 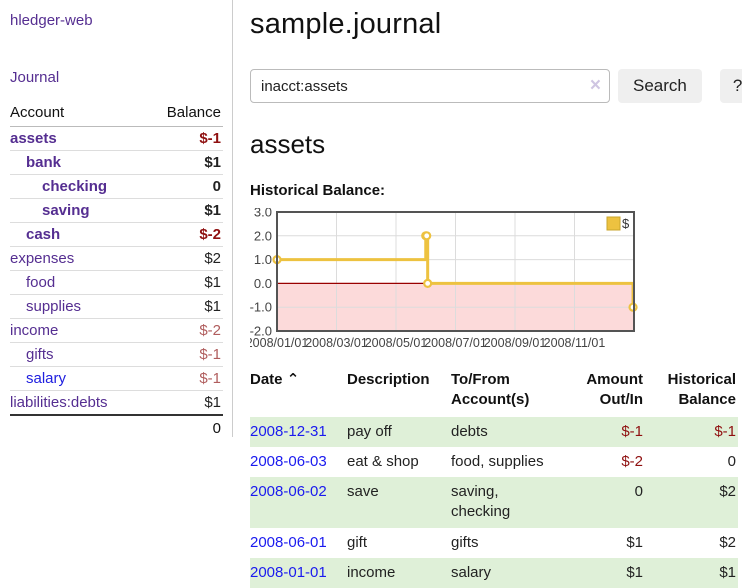 I want to click on search-input-wrap: ×, so click(x=430, y=86).